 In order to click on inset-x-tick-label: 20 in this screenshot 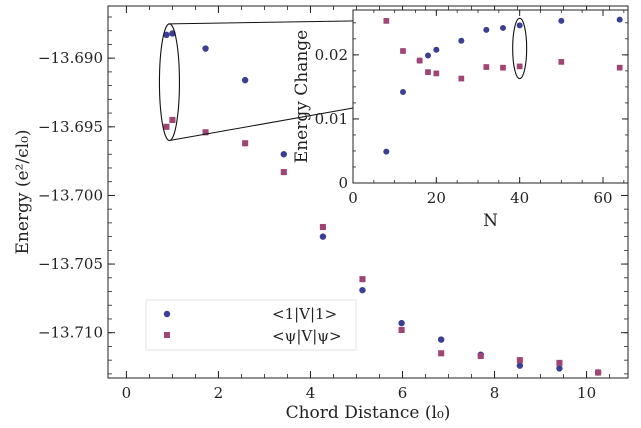, I will do `click(436, 198)`.